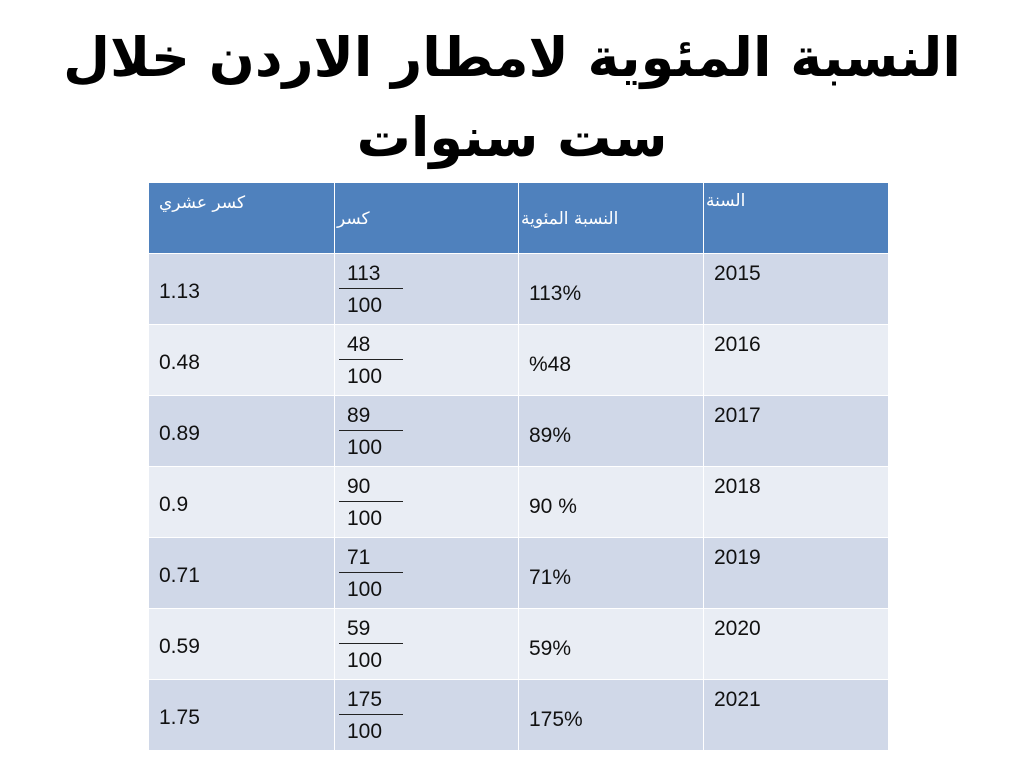  What do you see at coordinates (179, 433) in the screenshot?
I see `decimal-value: 0.89` at bounding box center [179, 433].